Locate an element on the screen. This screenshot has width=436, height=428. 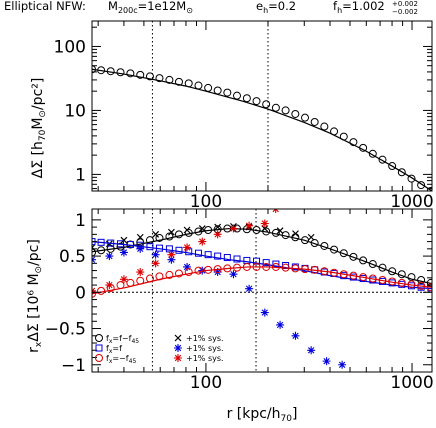
top-y-axis-title: ΔΣ [h70M⊙/pc²] is located at coordinates (39, 128).